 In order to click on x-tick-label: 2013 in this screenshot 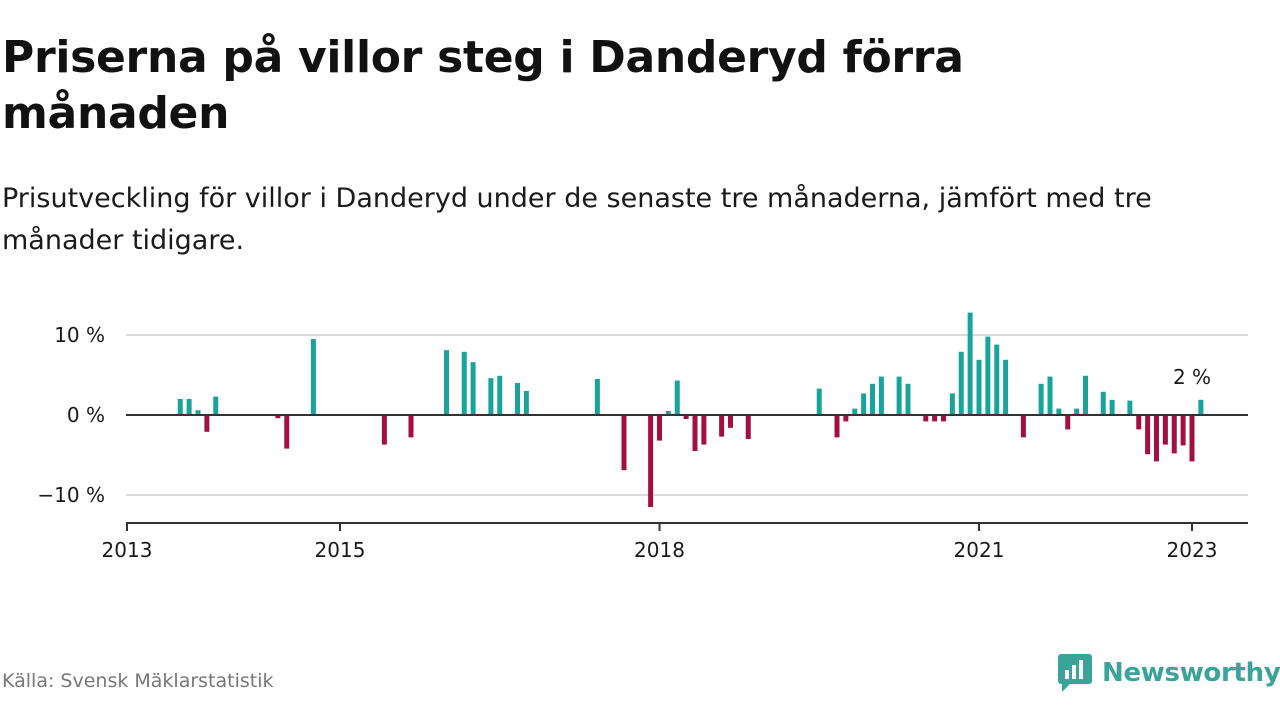, I will do `click(127, 550)`.